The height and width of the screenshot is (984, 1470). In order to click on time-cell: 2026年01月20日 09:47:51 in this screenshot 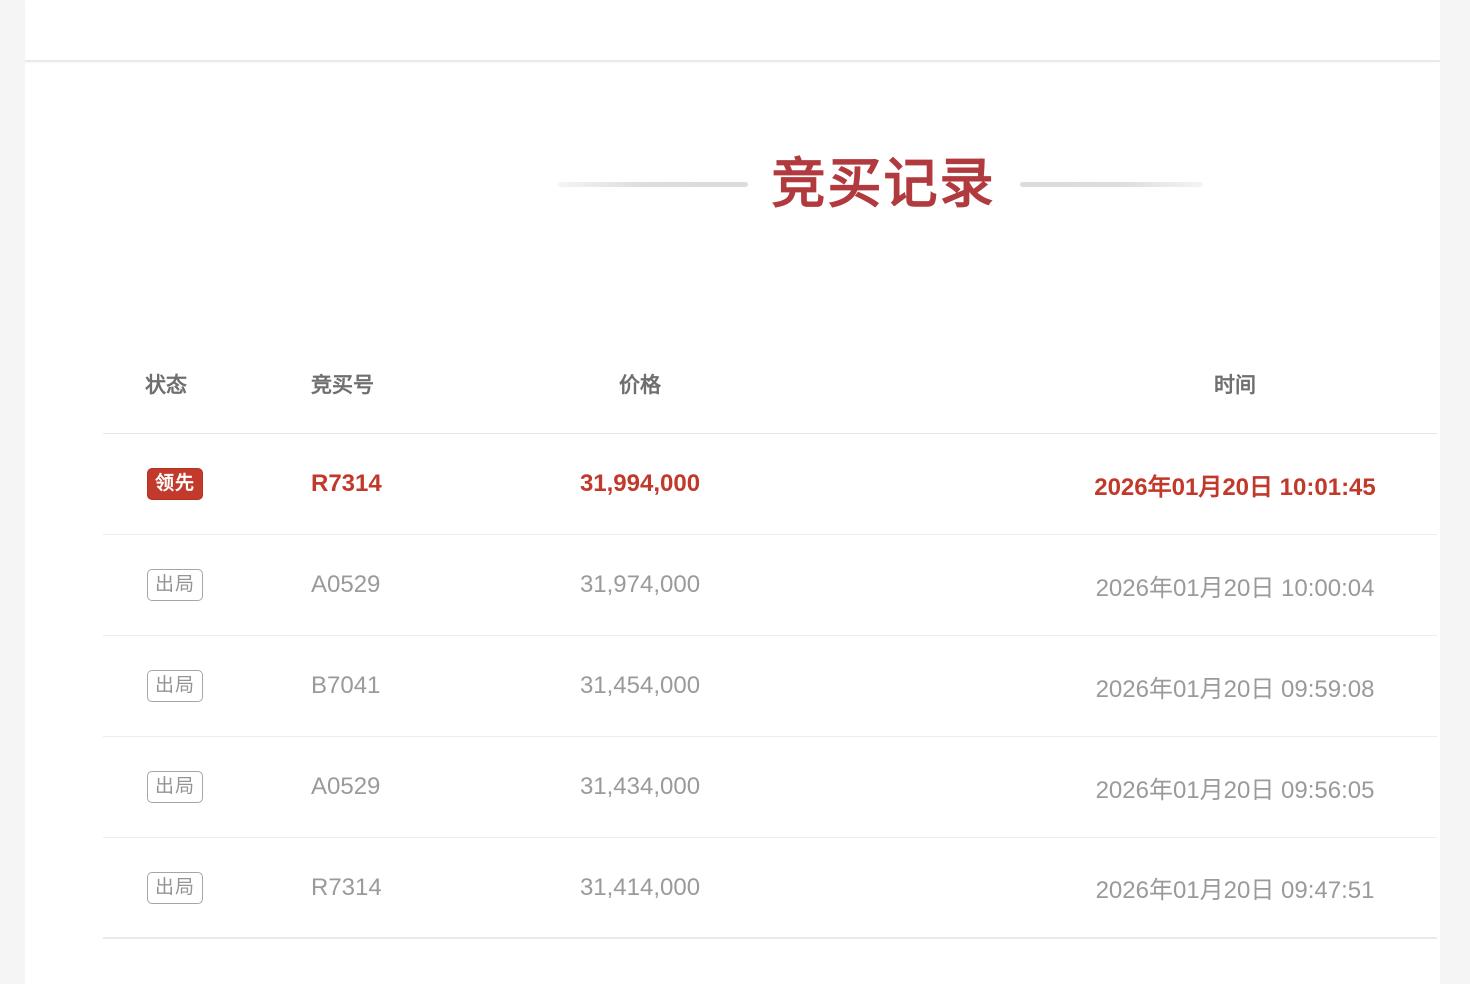, I will do `click(1235, 890)`.